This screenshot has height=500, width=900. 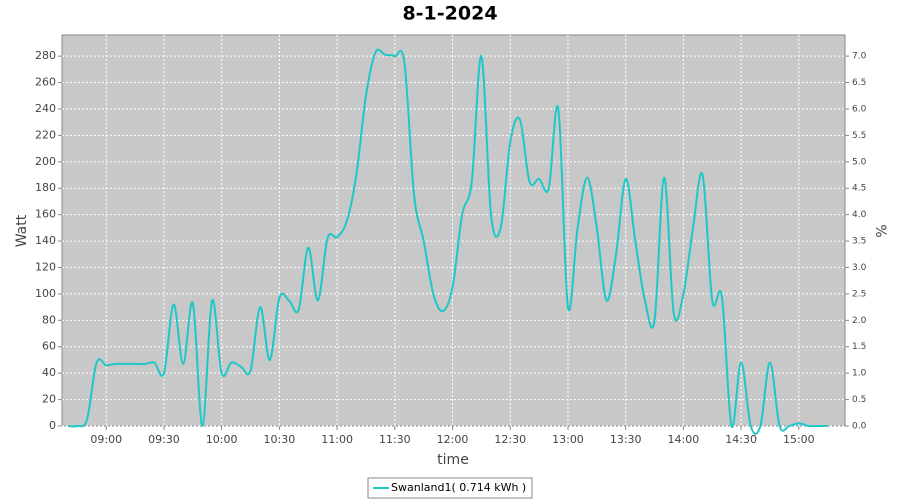 I want to click on x-axis-label: time, so click(x=453, y=460).